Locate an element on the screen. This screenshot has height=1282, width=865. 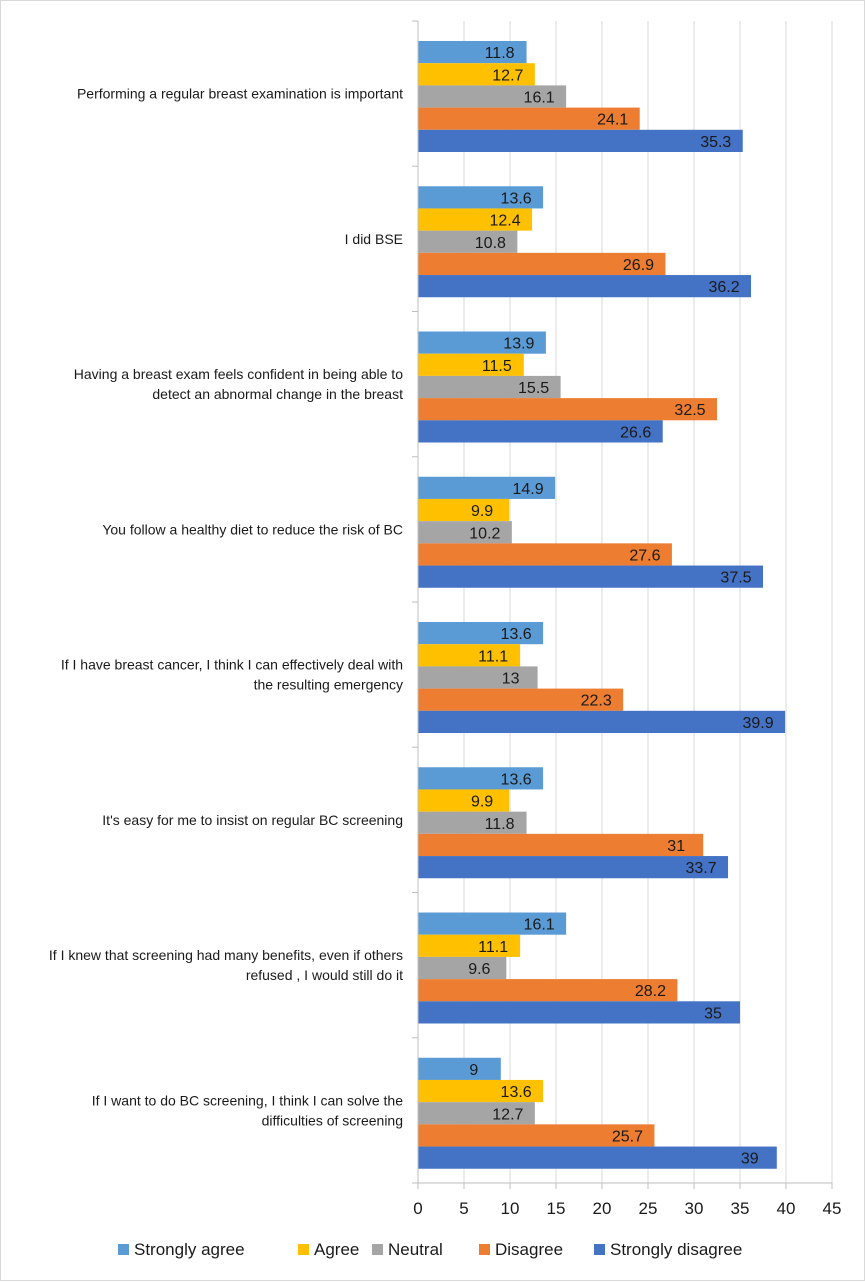
data-label: 35.3 is located at coordinates (715, 142).